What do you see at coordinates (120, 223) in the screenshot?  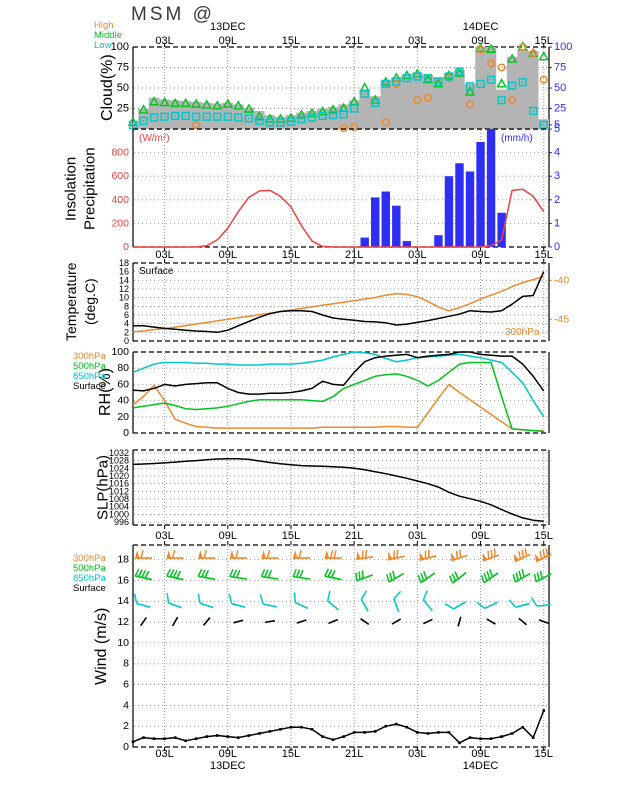 I see `svg-text: 200` at bounding box center [120, 223].